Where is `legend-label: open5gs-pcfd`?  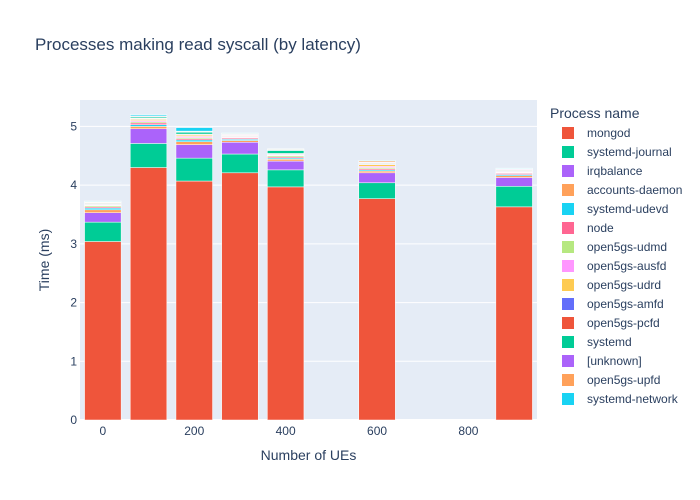 legend-label: open5gs-pcfd is located at coordinates (623, 323).